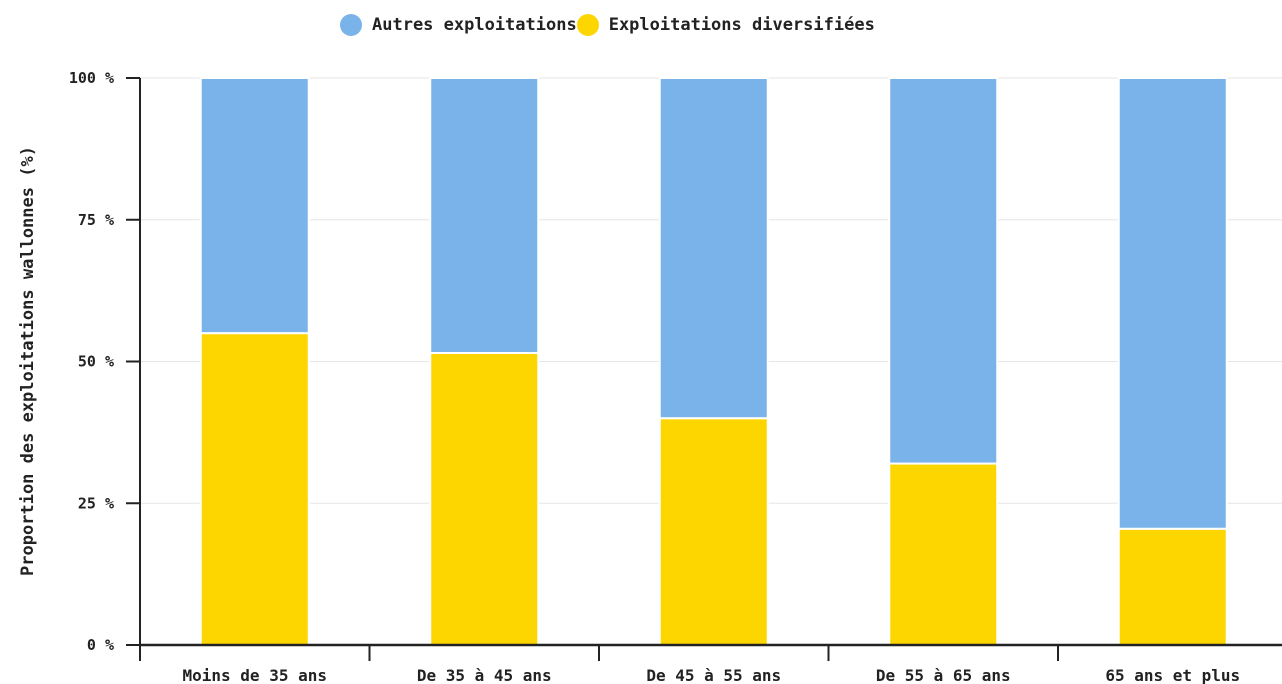 The image size is (1282, 684). What do you see at coordinates (1172, 675) in the screenshot?
I see `x-tick-label: 65 ans et plus` at bounding box center [1172, 675].